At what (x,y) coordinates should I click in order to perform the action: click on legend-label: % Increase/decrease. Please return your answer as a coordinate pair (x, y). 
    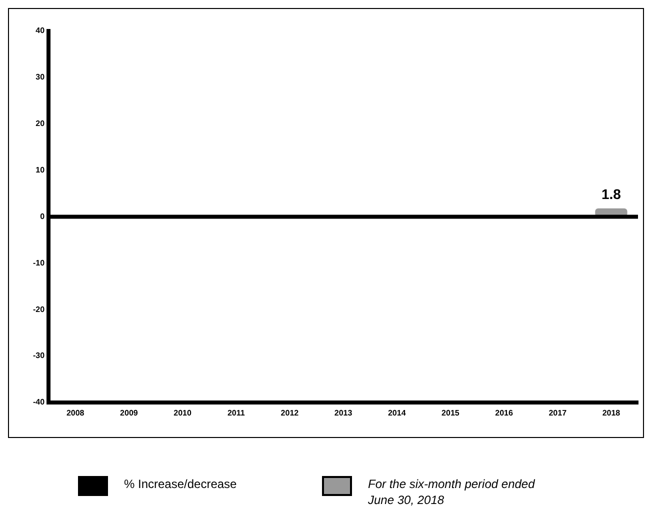
    Looking at the image, I should click on (181, 484).